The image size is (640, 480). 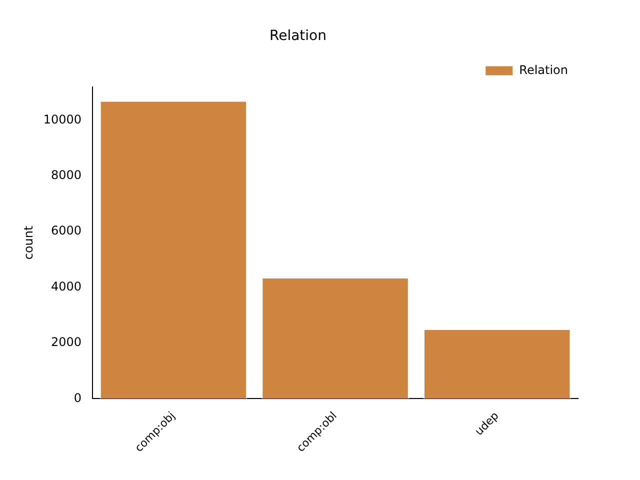 I want to click on y-tick-label: 8000, so click(x=66, y=175).